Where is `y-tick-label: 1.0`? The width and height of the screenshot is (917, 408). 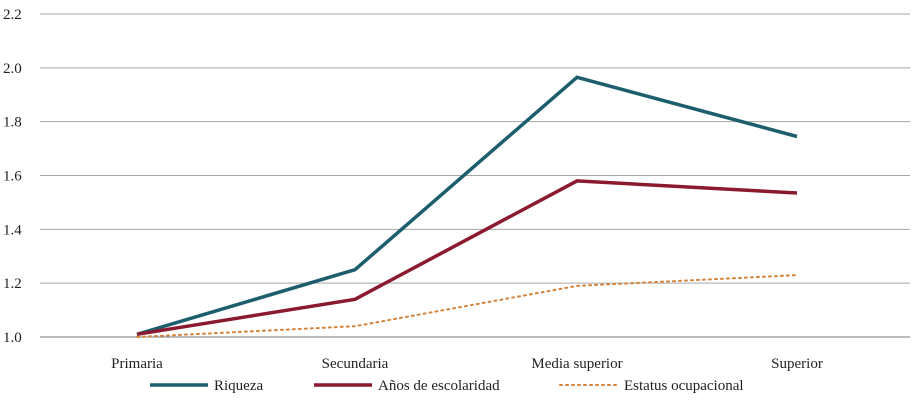 y-tick-label: 1.0 is located at coordinates (12, 338).